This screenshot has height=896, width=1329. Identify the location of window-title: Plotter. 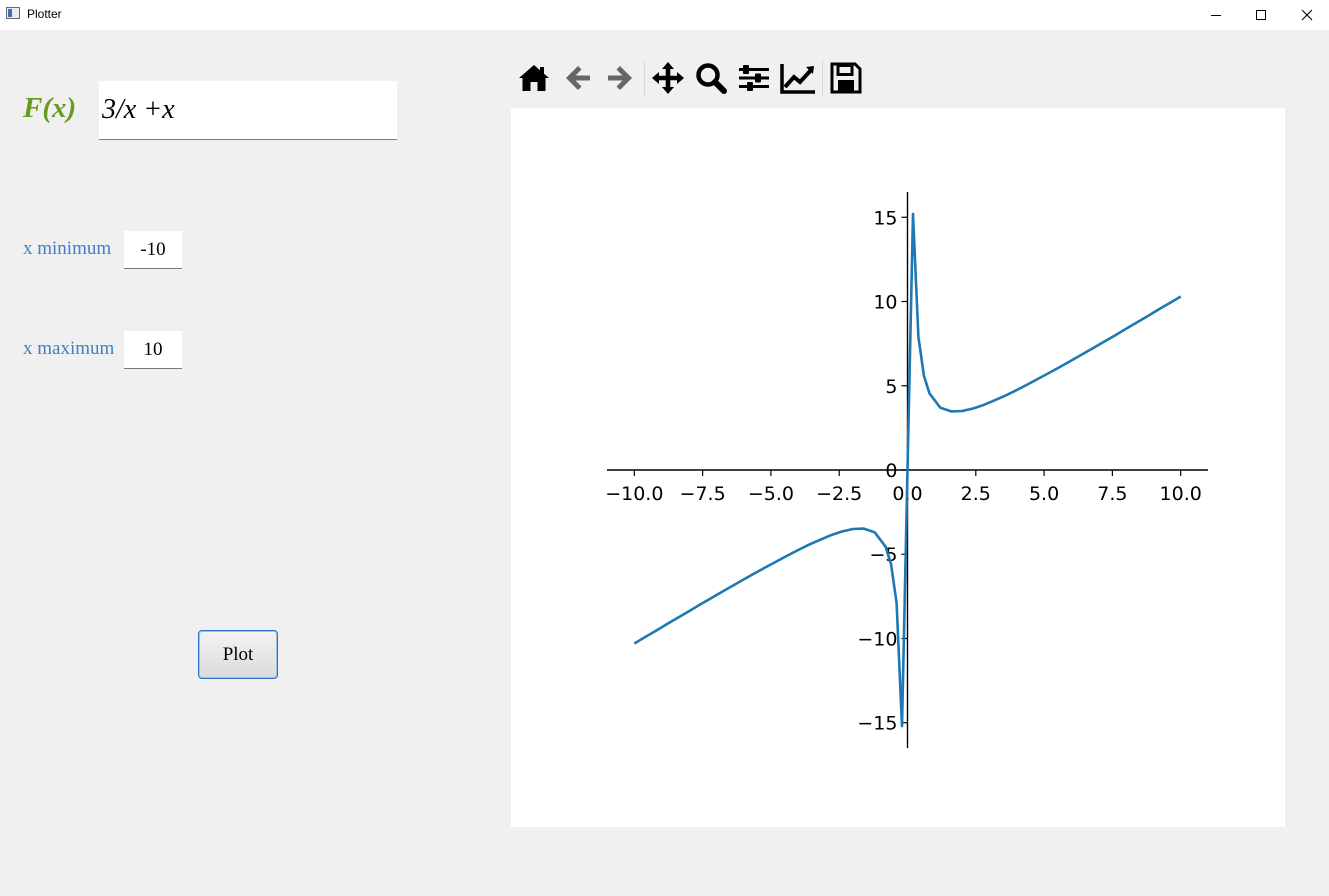
(44, 14).